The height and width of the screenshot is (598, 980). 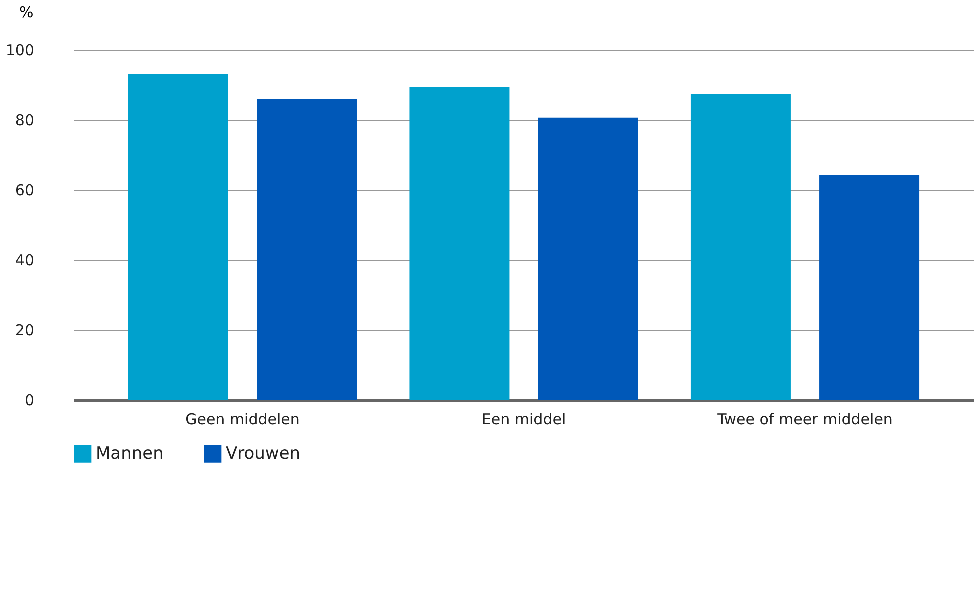 I want to click on y-tick-label: 20, so click(x=24, y=331).